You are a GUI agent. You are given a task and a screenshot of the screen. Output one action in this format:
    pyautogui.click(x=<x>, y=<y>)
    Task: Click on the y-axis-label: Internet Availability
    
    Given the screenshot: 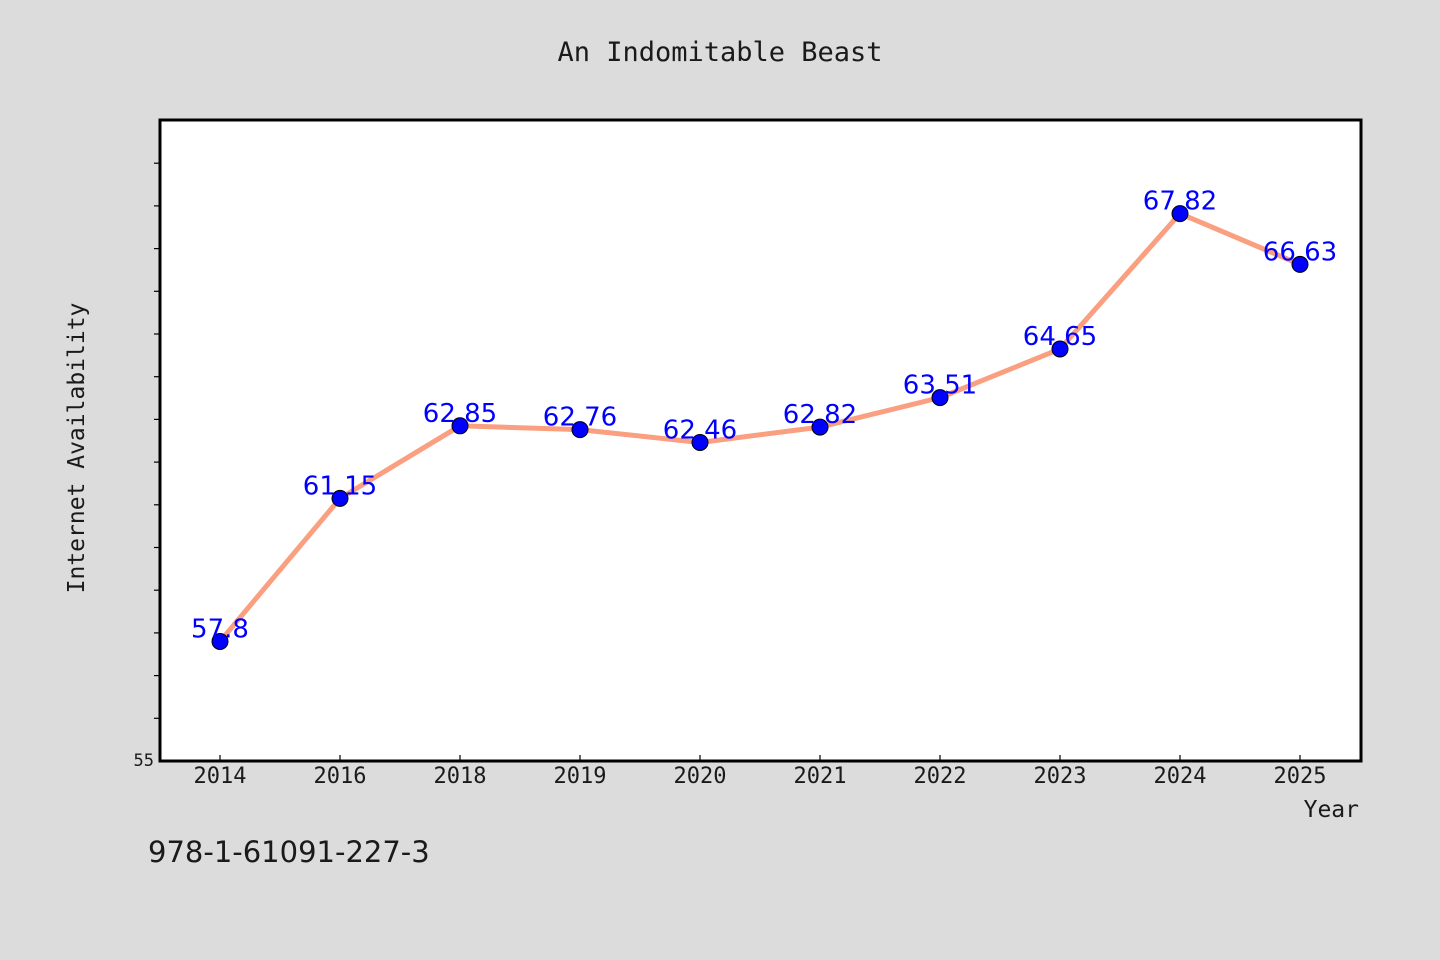 What is the action you would take?
    pyautogui.click(x=77, y=448)
    